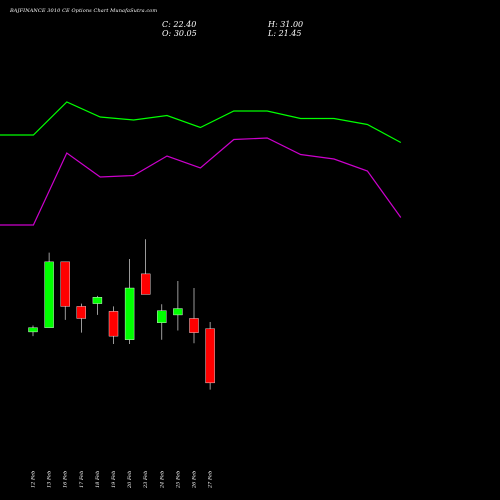 The width and height of the screenshot is (500, 500). I want to click on x-tick-label-6: 19 Feb, so click(114, 479).